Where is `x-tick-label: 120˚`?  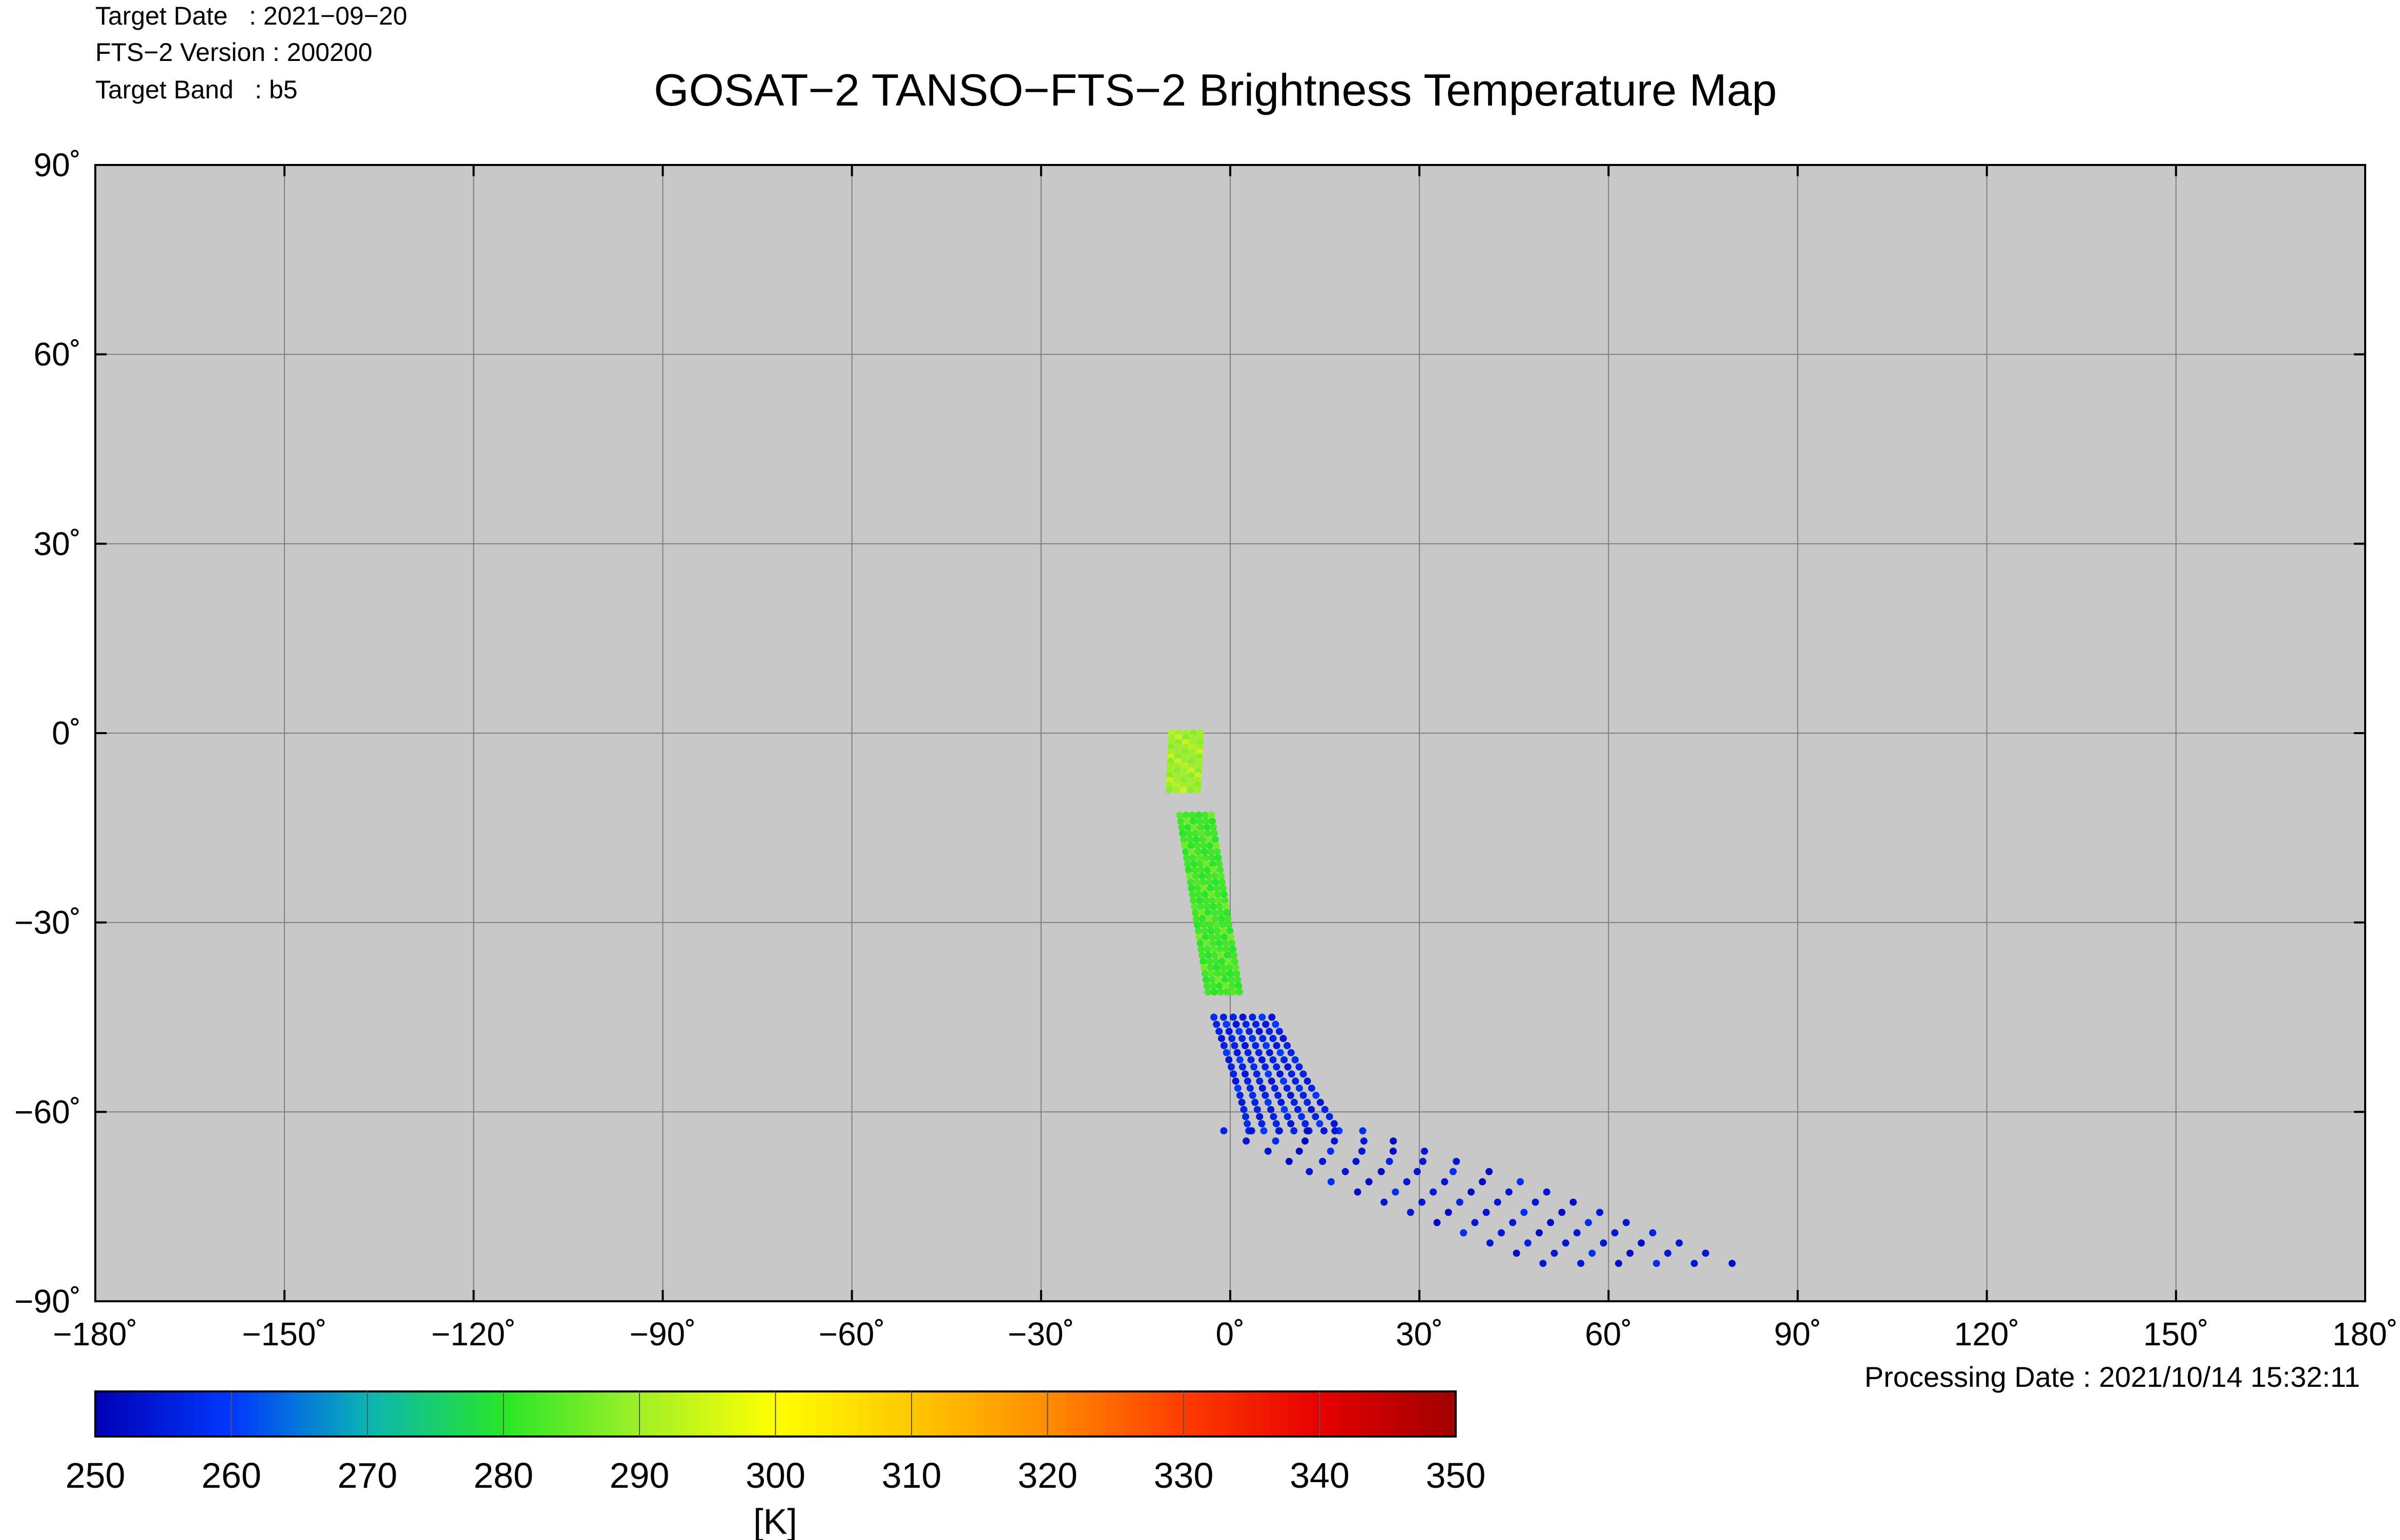
x-tick-label: 120˚ is located at coordinates (1987, 1334).